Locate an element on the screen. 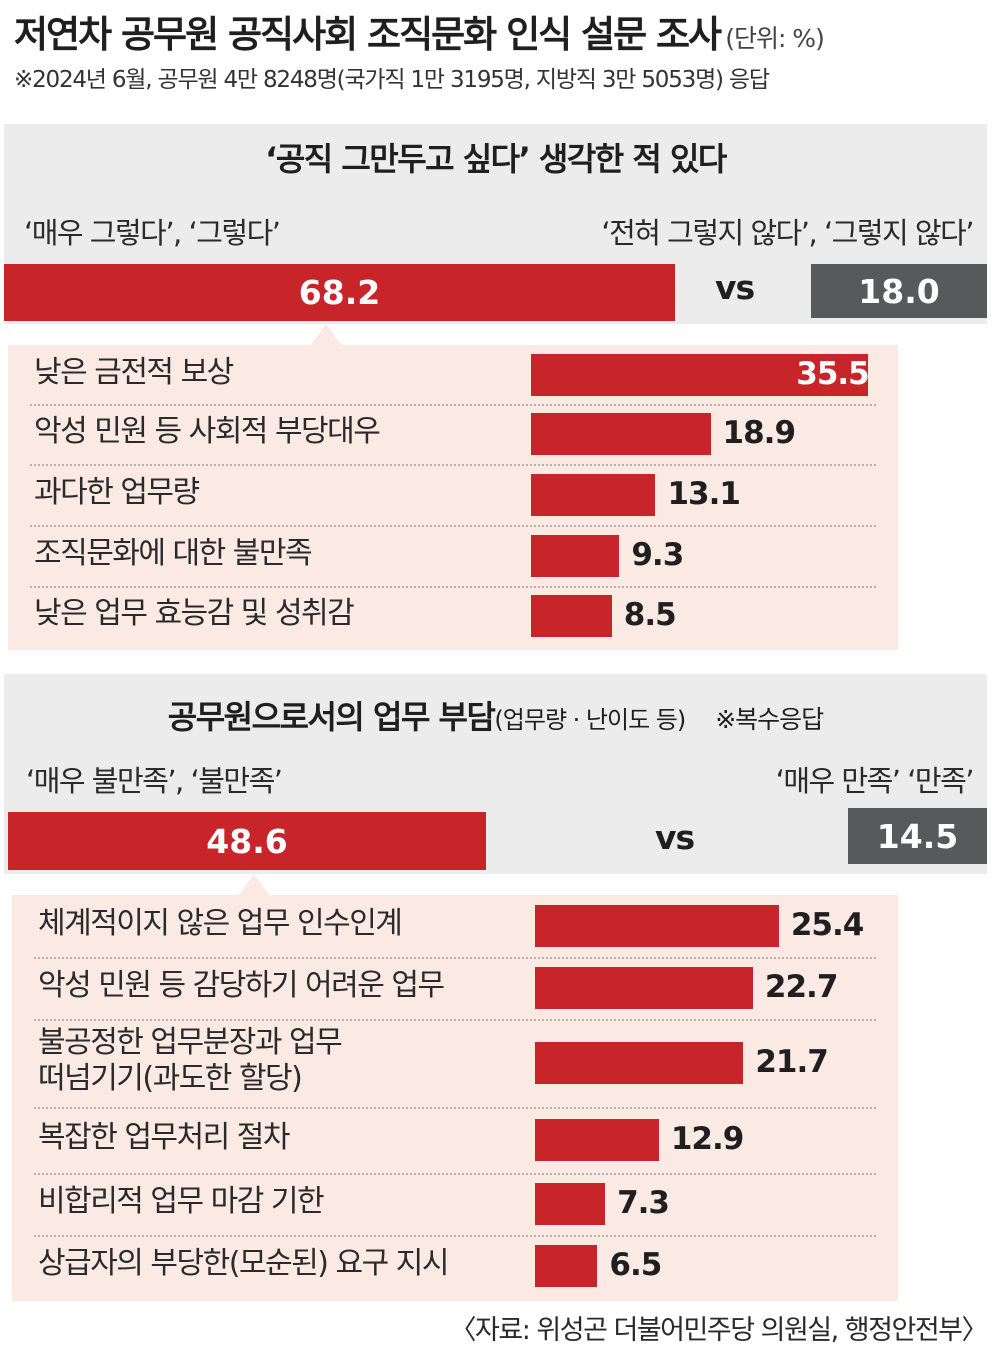  panel-burden-disagree-value: 14.5 is located at coordinates (917, 836).